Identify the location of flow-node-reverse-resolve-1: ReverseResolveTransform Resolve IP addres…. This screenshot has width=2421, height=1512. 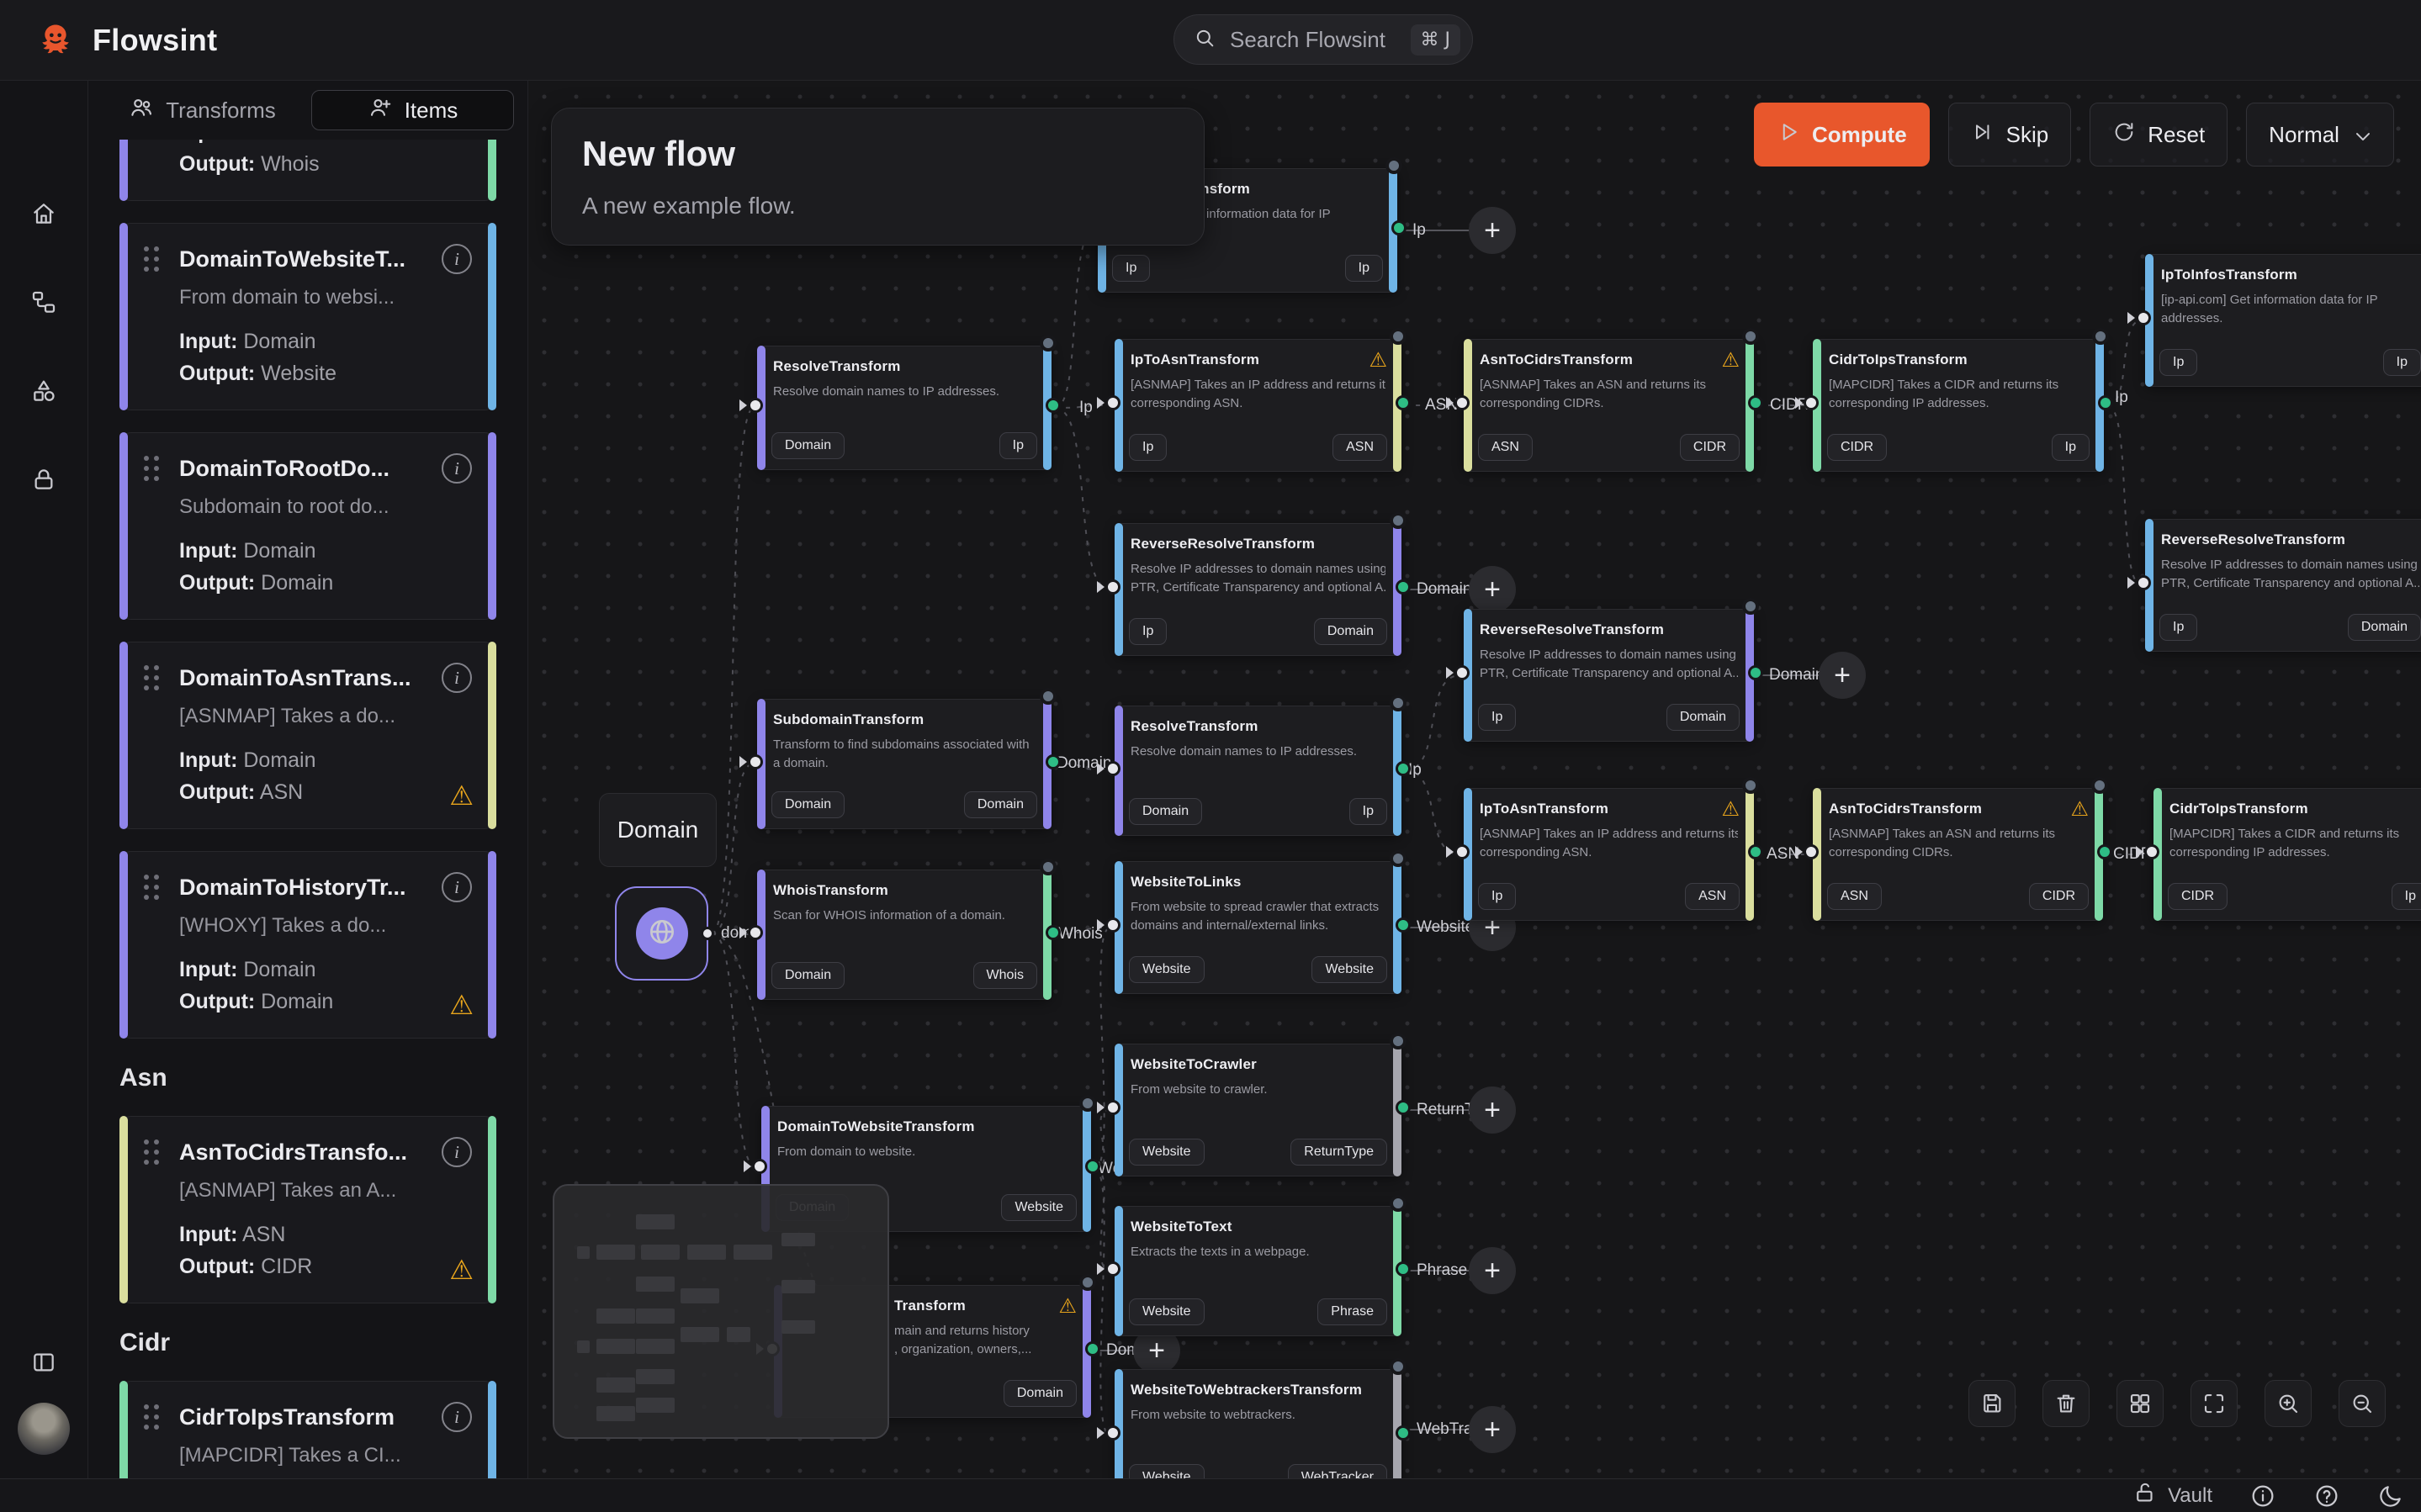
(1254, 584).